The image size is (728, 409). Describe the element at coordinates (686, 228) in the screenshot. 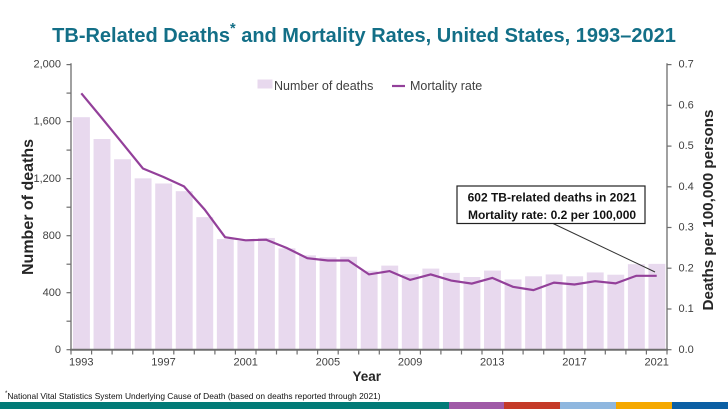

I see `svg-text: 0.3` at that location.